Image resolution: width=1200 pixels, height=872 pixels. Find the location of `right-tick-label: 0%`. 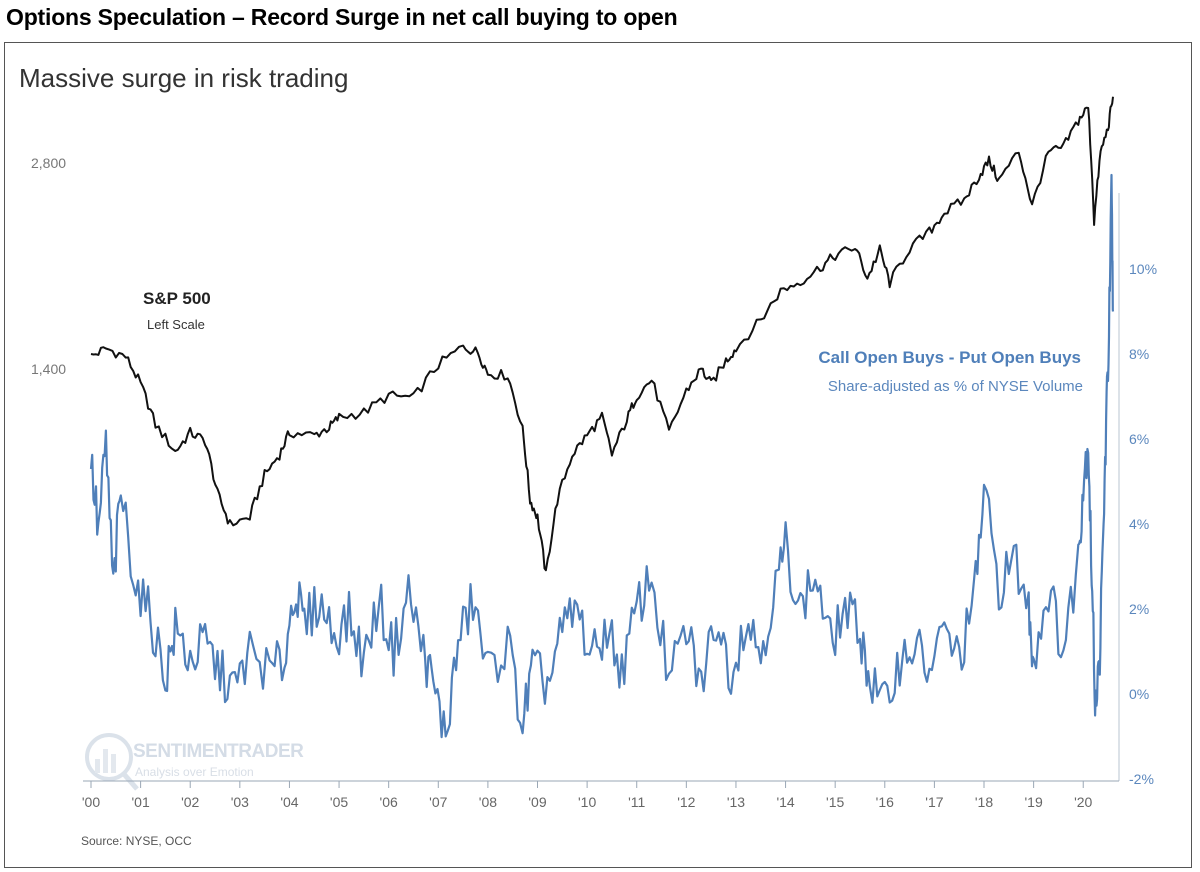

right-tick-label: 0% is located at coordinates (1139, 694).